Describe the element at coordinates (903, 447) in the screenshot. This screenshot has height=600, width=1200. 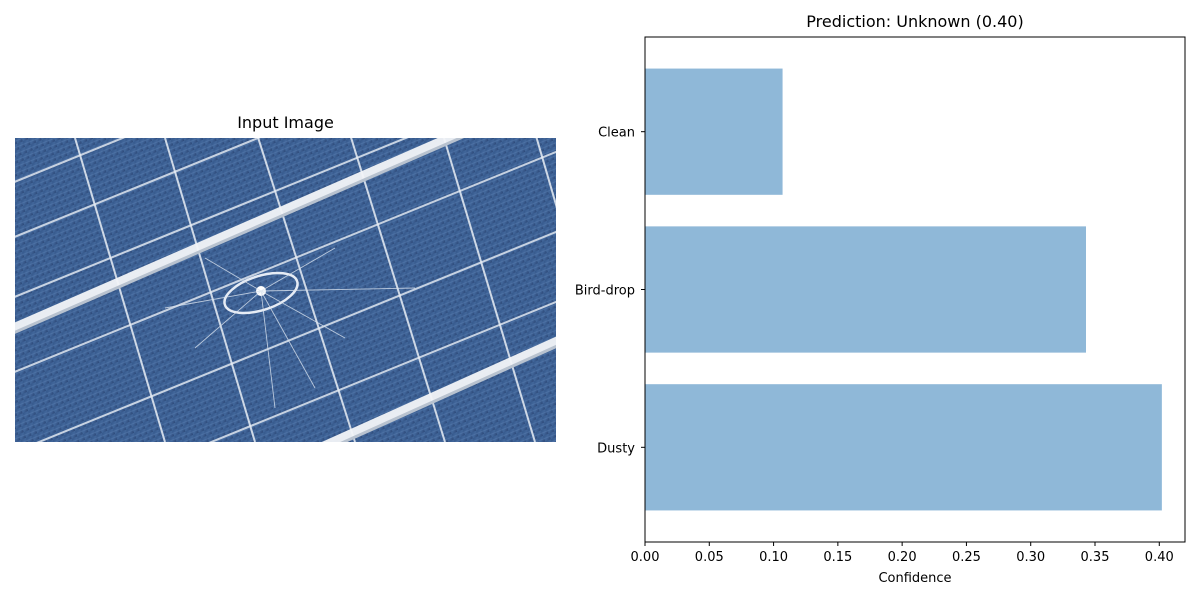
I see `bar-dusty` at that location.